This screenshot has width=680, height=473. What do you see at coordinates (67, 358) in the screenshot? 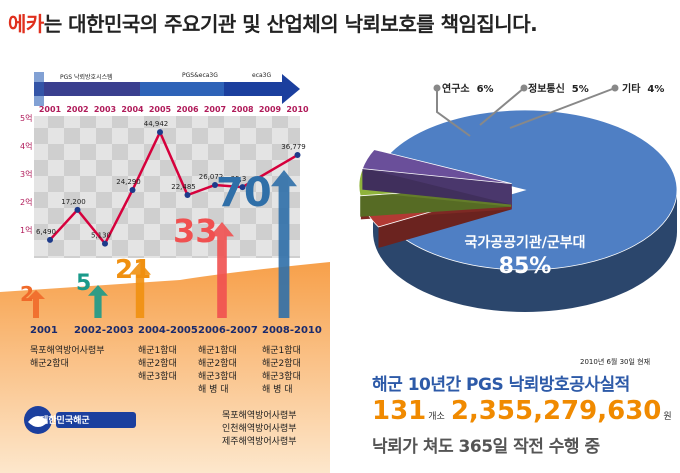
I see `org-list: 목포해역방어사령부 해군2함대` at bounding box center [67, 358].